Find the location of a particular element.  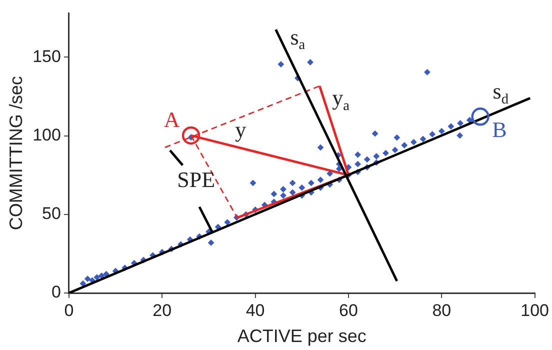

x-tick-label: 100 is located at coordinates (535, 310).